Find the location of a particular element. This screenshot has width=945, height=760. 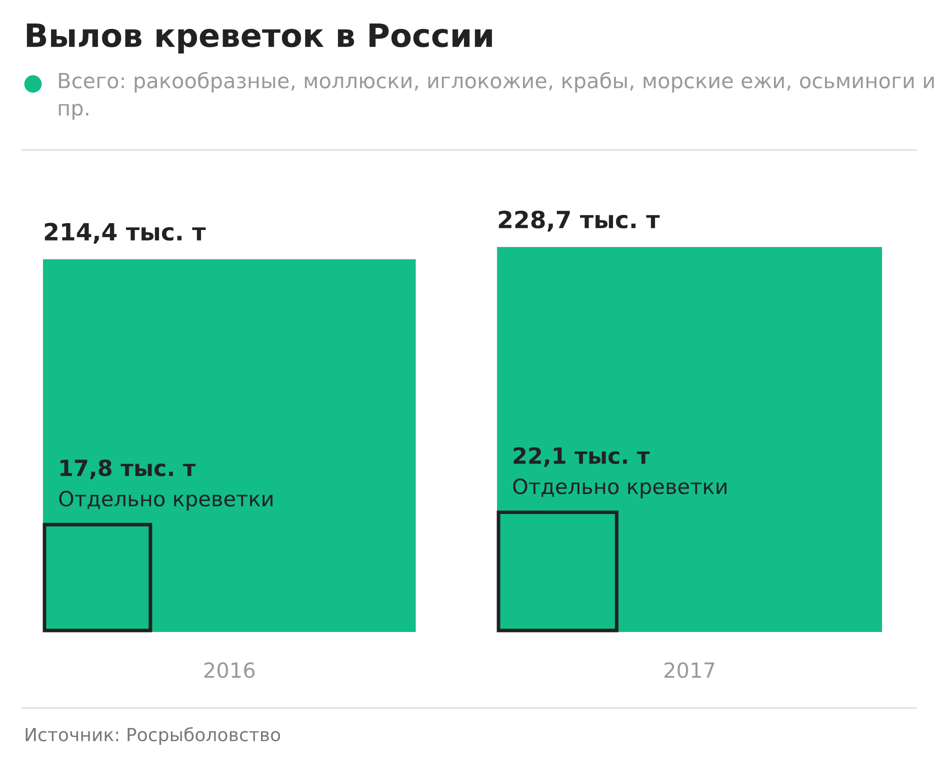

text: Вылов креветок в России is located at coordinates (259, 39).